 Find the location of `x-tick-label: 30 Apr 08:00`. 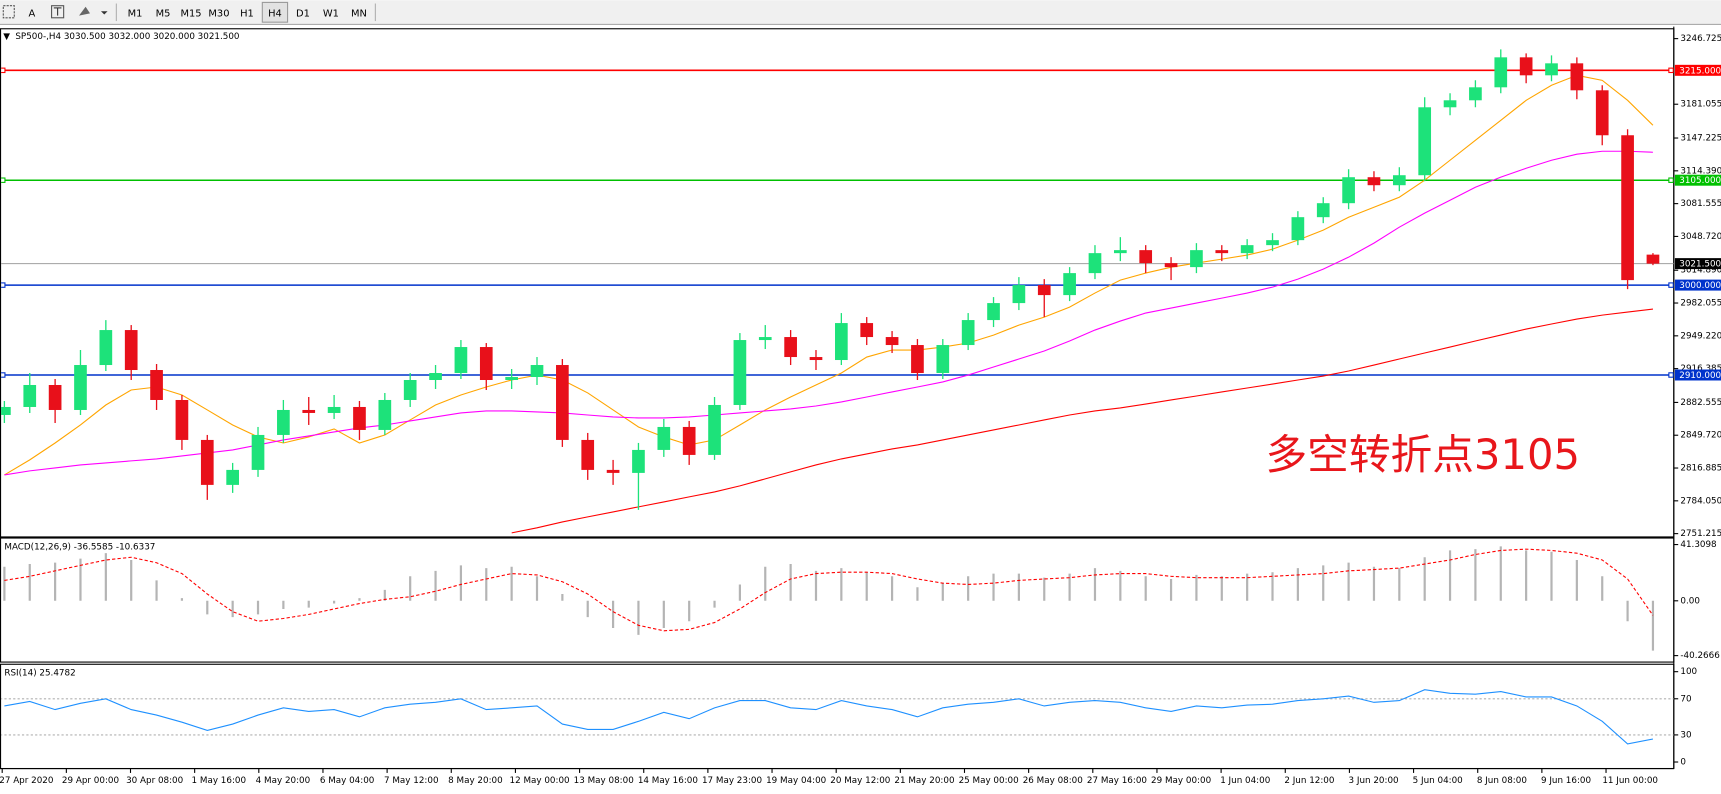

x-tick-label: 30 Apr 08:00 is located at coordinates (154, 781).